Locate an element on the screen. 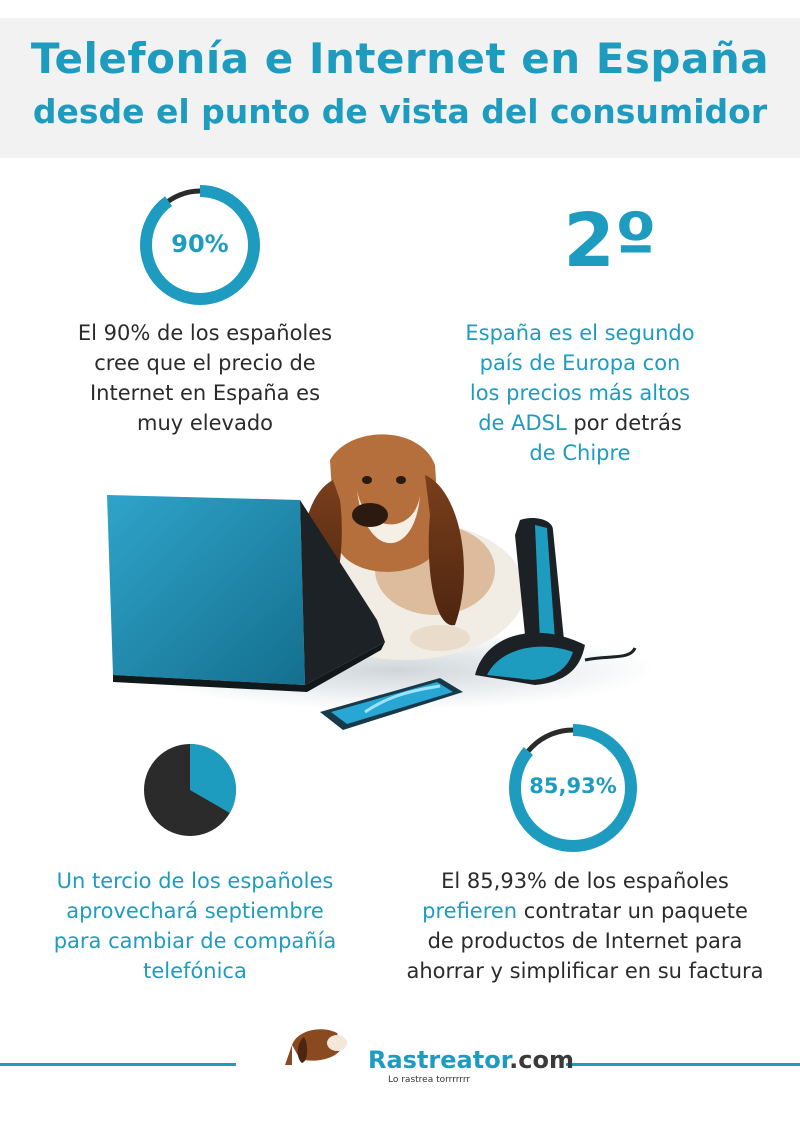  stat-line: Internet en España es is located at coordinates (205, 393).